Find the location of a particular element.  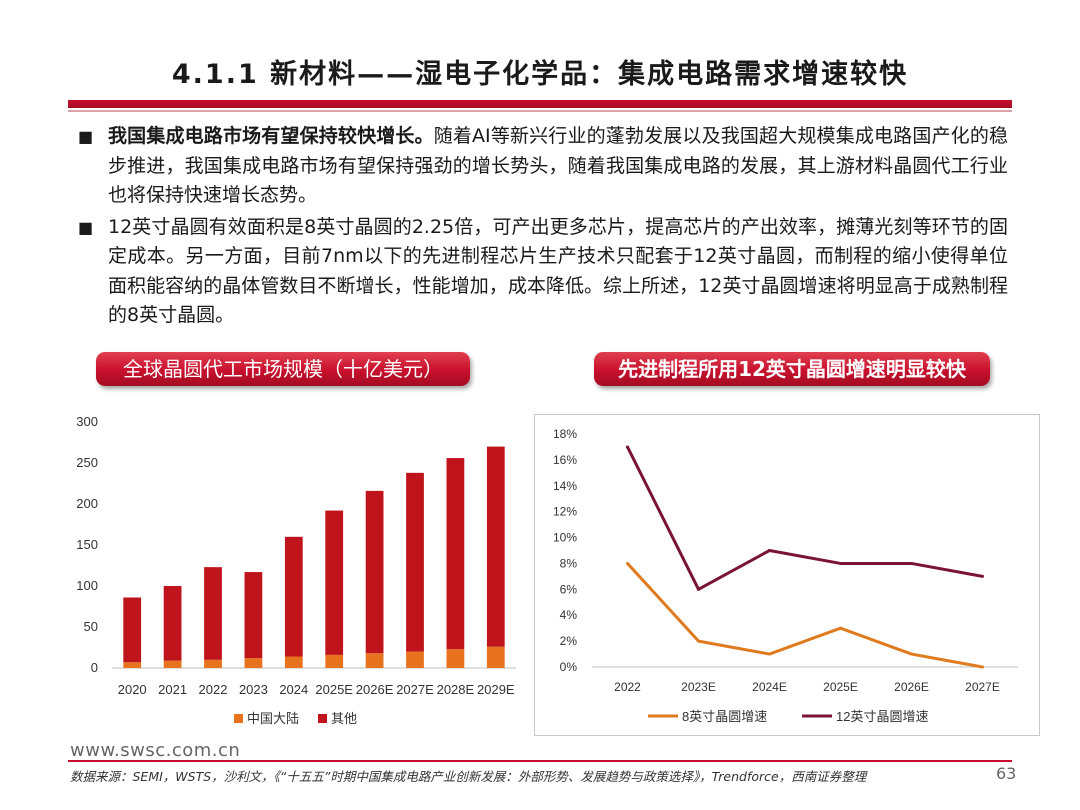

y-tick-label: 12% is located at coordinates (565, 512).